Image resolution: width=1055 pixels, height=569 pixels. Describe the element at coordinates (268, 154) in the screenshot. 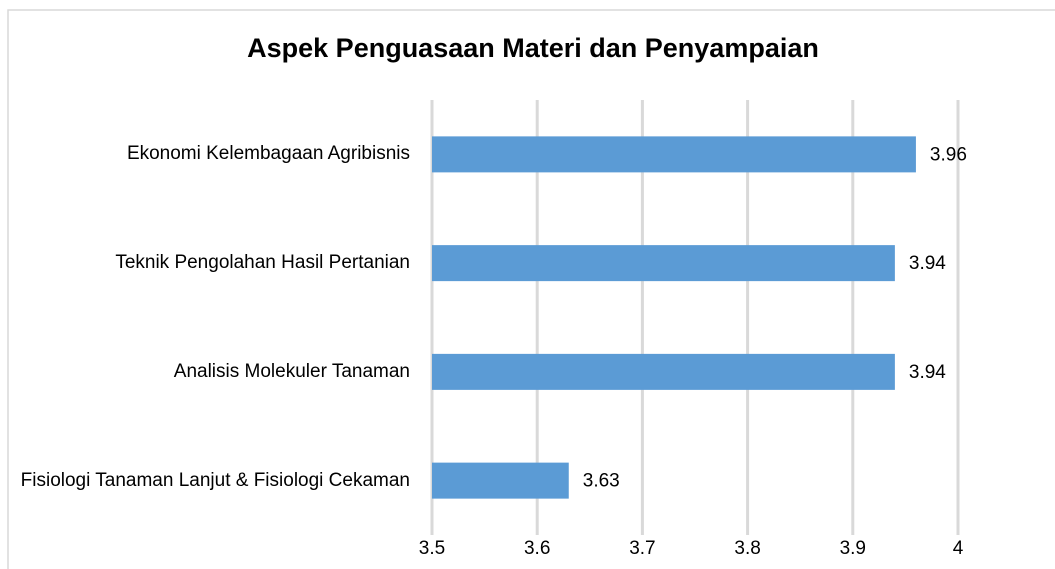

I see `y-tick-label: Ekonomi Kelembagaan Agribisnis` at that location.